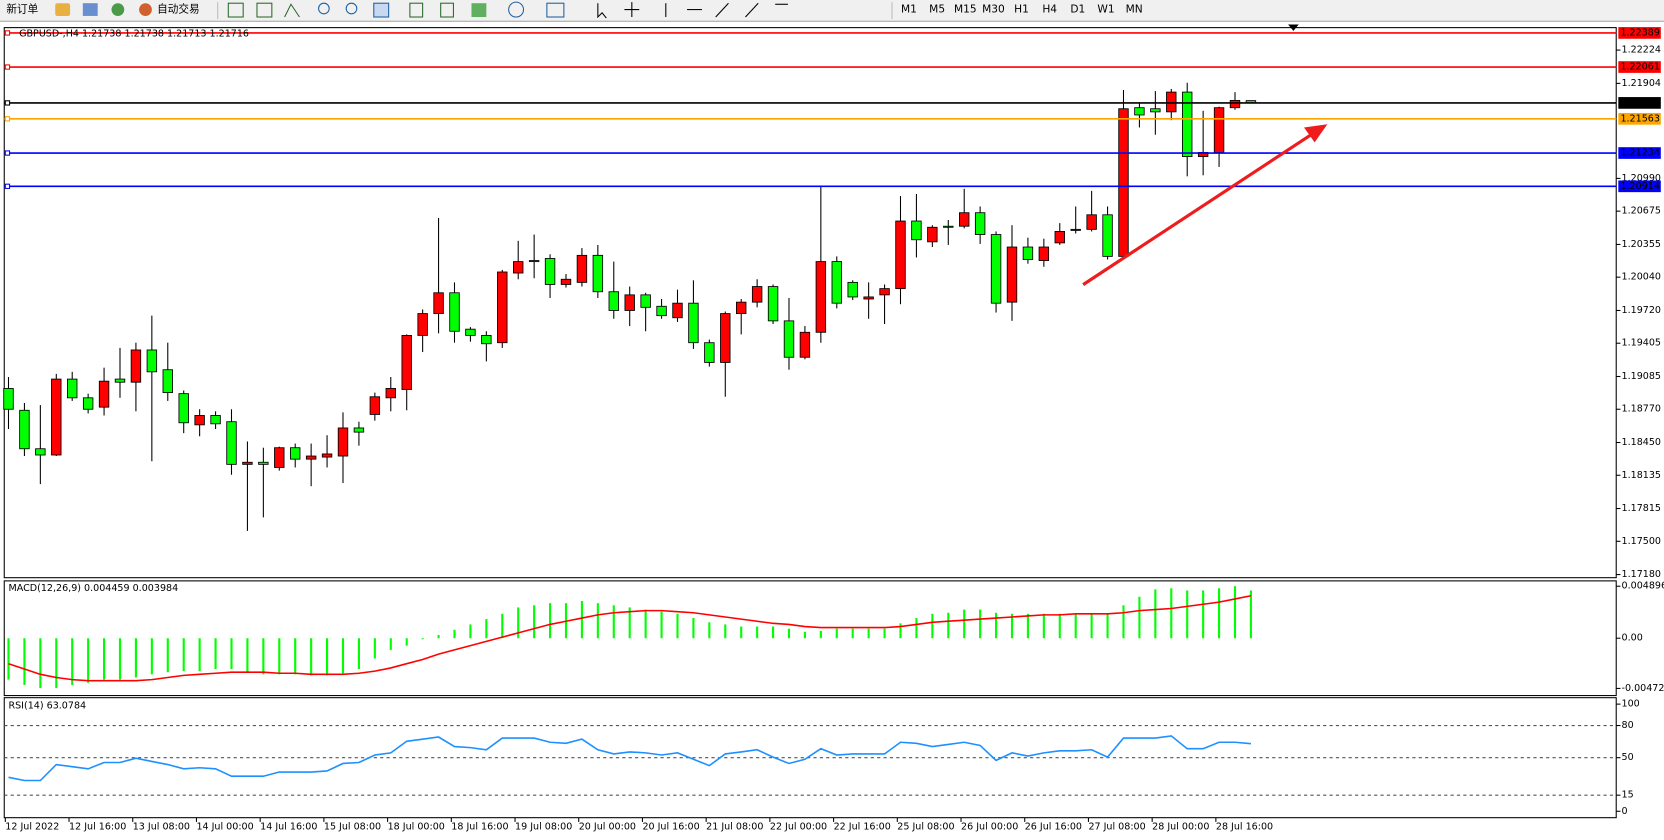  Describe the element at coordinates (1077, 9) in the screenshot. I see `timeframe-button: D1` at that location.